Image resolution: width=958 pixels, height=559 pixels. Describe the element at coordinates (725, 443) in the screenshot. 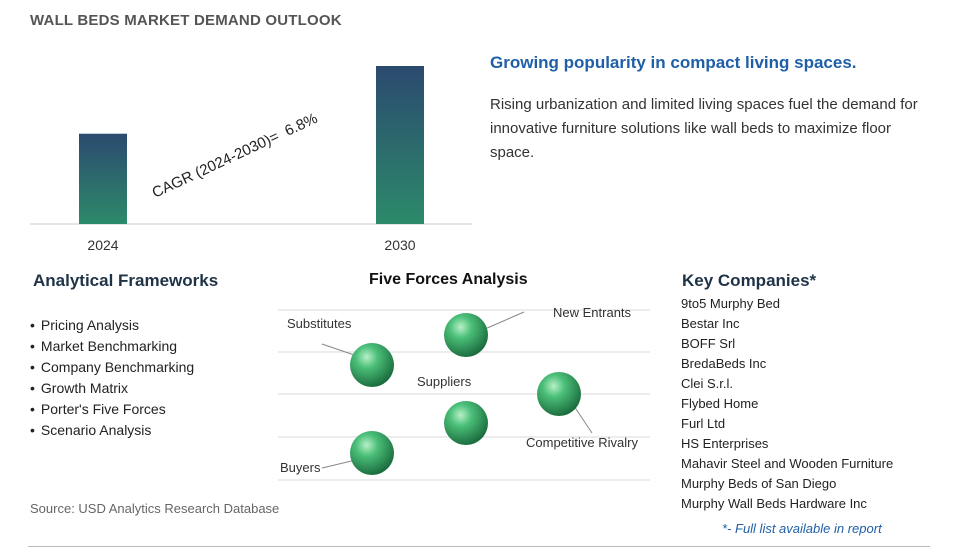

I see `company-item: HS Enterprises` at that location.